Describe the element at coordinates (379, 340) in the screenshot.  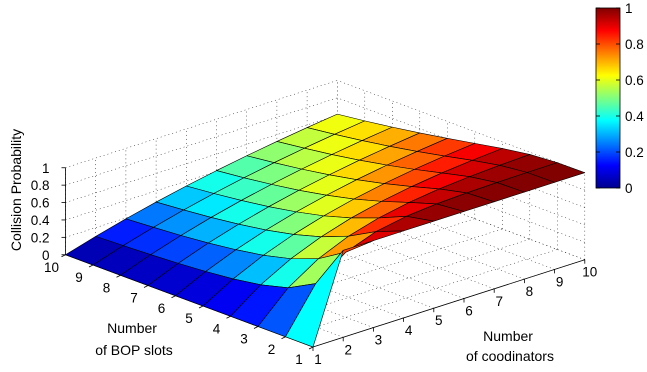
I see `x-tick-label: 3` at that location.